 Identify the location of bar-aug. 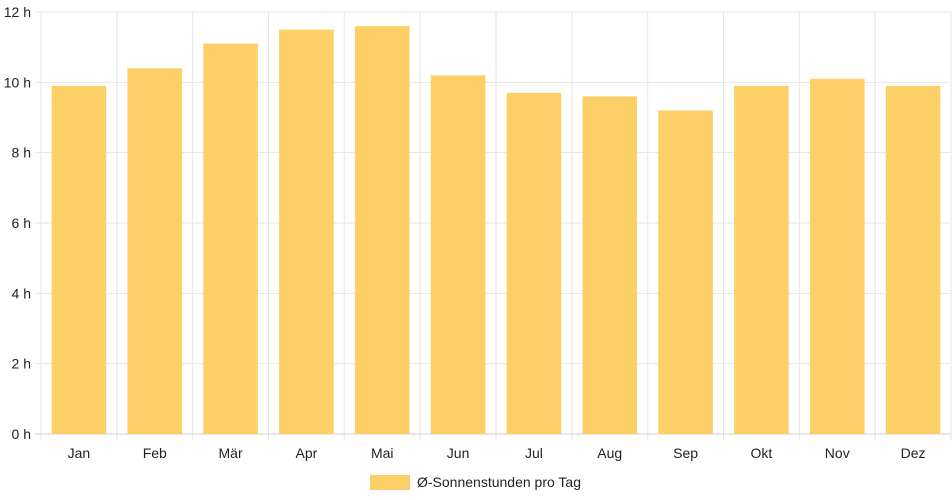
(610, 265).